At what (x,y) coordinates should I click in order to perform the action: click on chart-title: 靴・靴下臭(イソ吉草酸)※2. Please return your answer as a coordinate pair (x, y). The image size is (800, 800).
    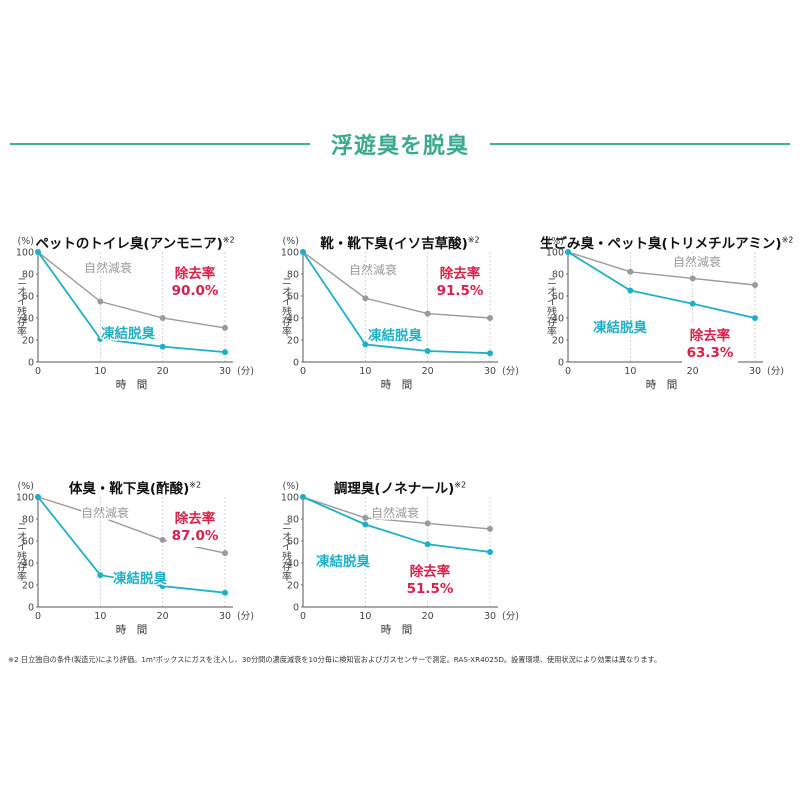
    Looking at the image, I should click on (400, 244).